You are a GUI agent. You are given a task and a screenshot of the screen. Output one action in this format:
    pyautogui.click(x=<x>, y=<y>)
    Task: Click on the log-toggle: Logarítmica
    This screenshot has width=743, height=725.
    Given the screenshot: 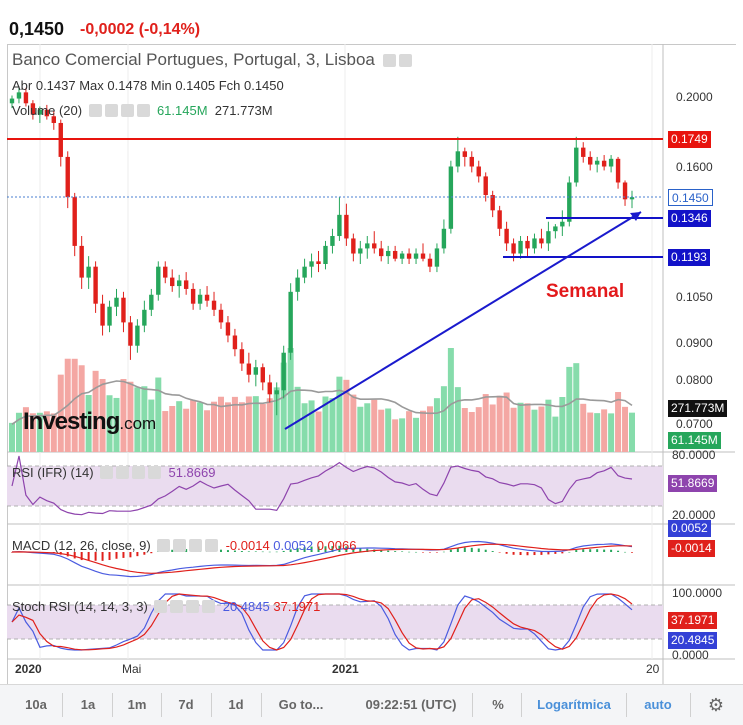 What is the action you would take?
    pyautogui.click(x=574, y=704)
    